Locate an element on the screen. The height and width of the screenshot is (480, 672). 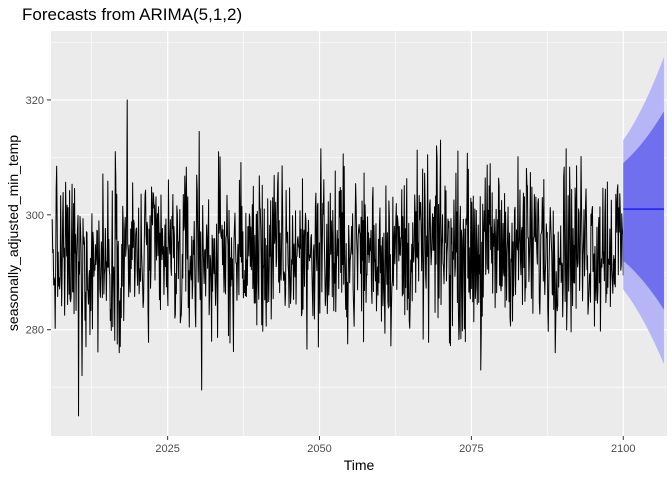
y-tick-label: 280 is located at coordinates (35, 331).